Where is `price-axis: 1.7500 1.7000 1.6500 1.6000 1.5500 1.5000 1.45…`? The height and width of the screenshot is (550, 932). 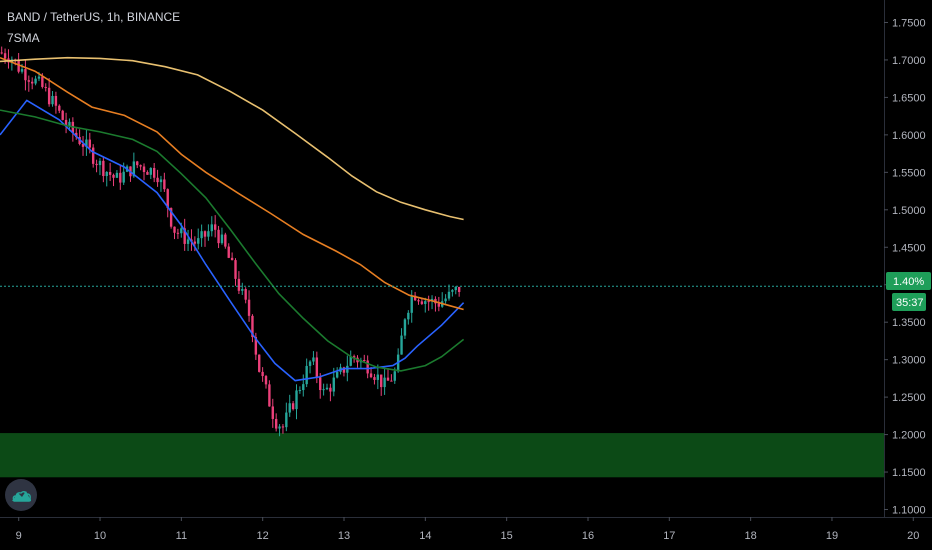 price-axis: 1.7500 1.7000 1.6500 1.6000 1.5500 1.5000 1.45… is located at coordinates (905, 267).